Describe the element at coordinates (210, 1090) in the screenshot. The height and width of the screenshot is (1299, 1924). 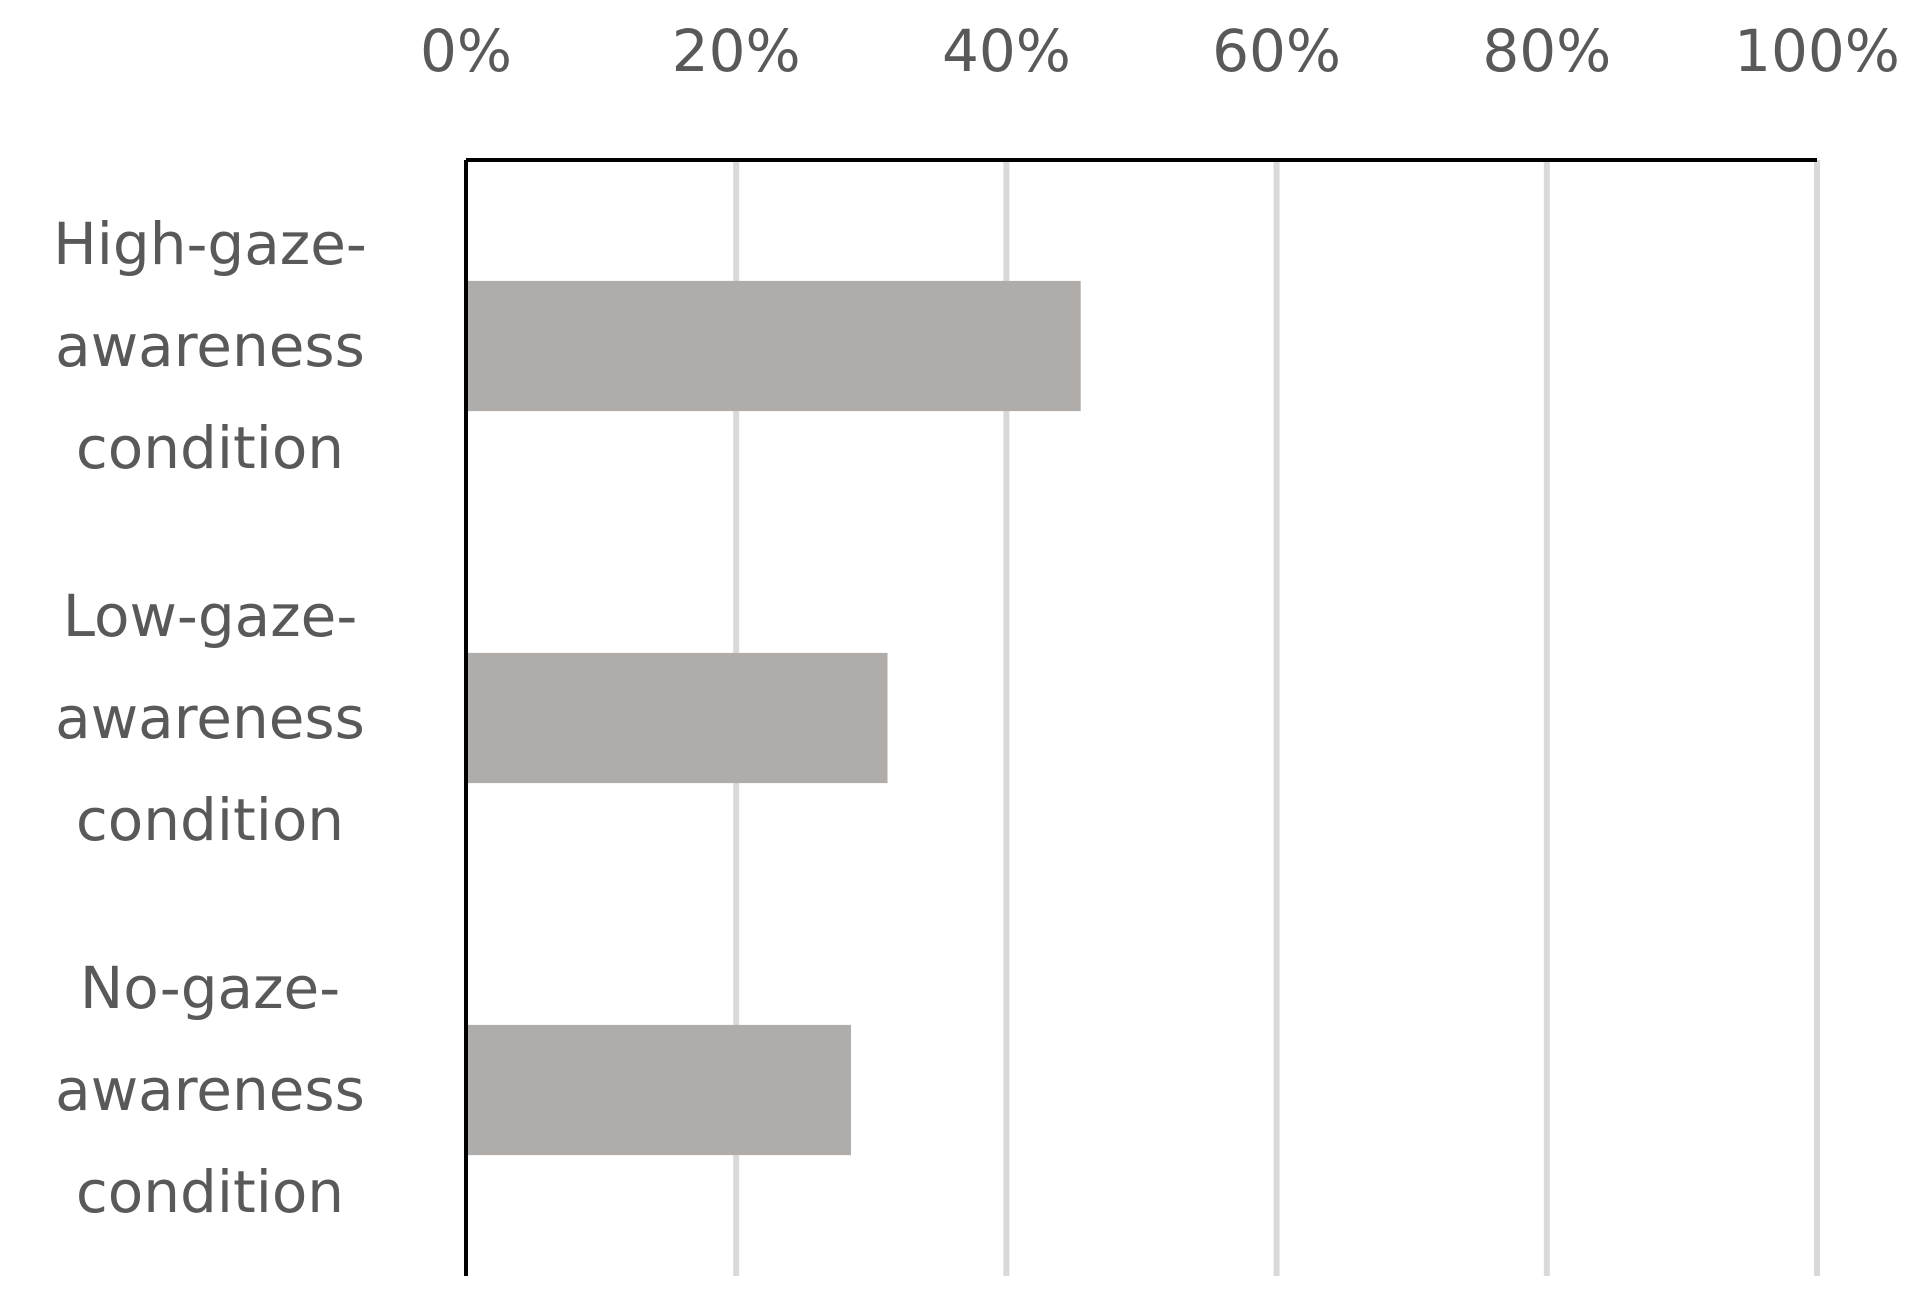
I see `y-tick-label: No-gaze-awareness condition` at that location.